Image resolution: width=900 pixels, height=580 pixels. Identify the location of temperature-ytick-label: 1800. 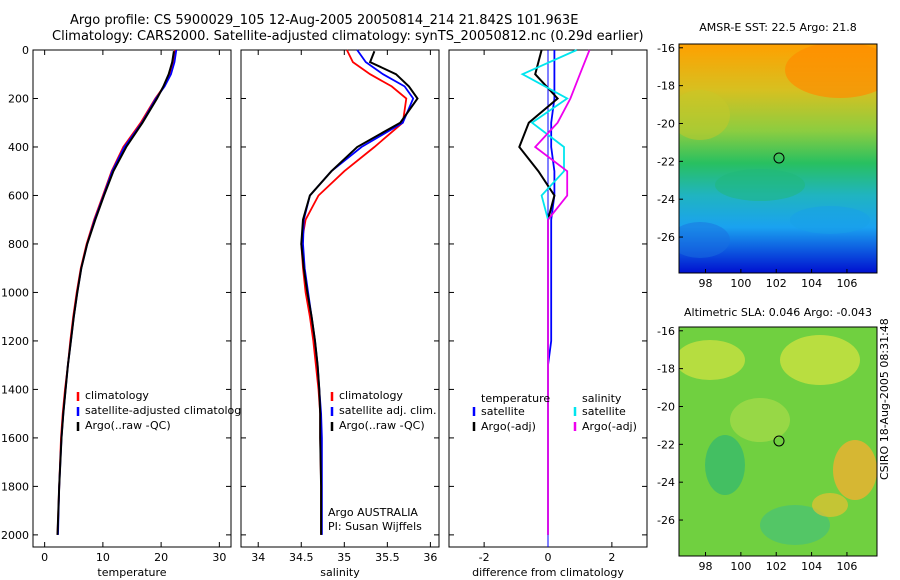
(15, 486).